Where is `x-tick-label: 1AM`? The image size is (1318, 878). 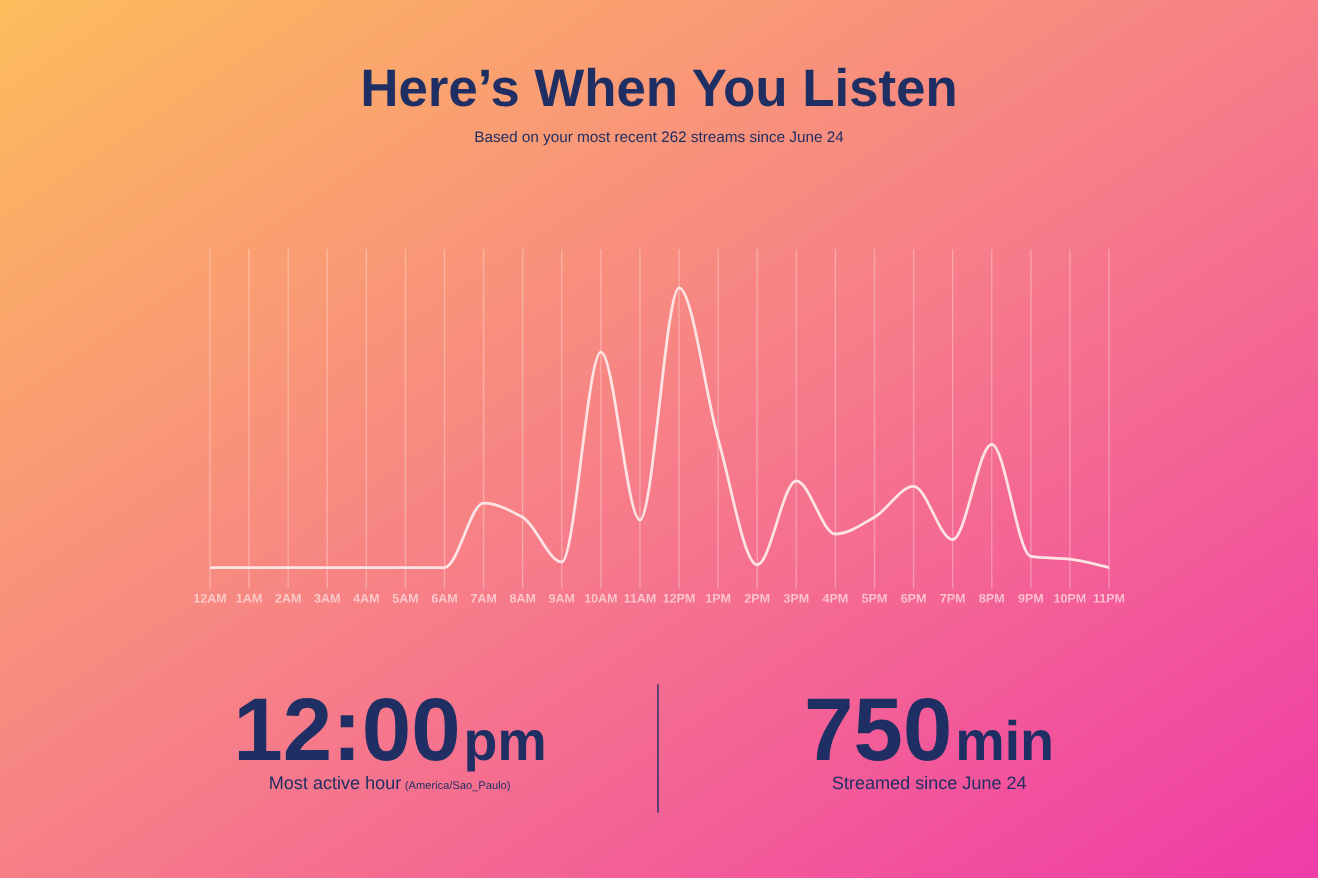 x-tick-label: 1AM is located at coordinates (249, 598).